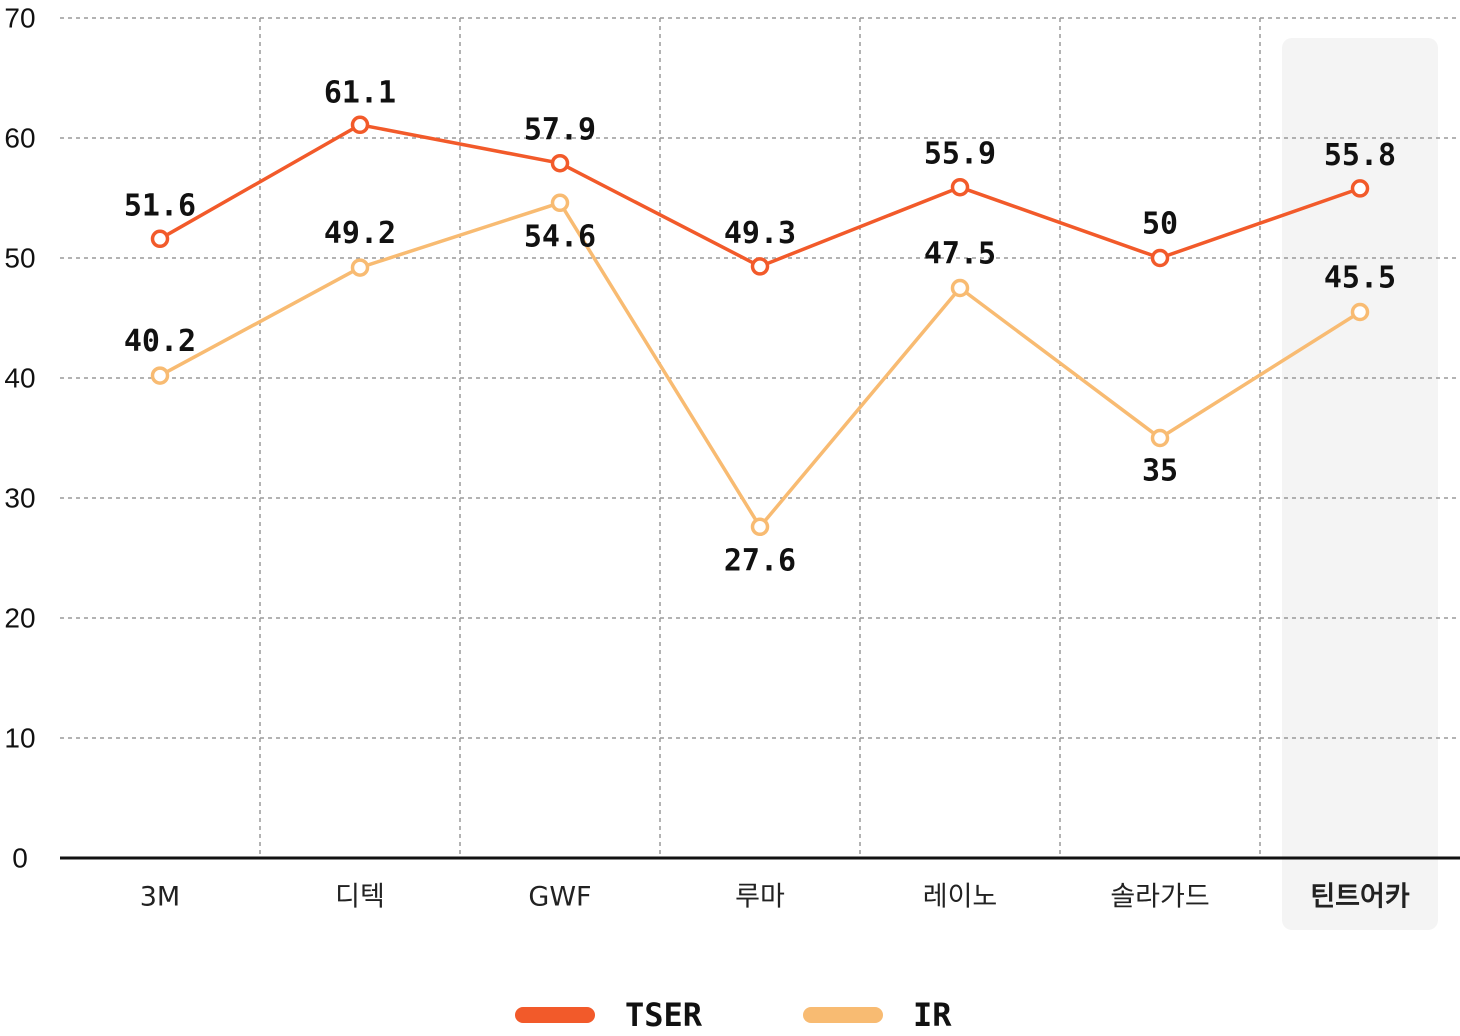 The width and height of the screenshot is (1460, 1036). Describe the element at coordinates (160, 897) in the screenshot. I see `x-tick-label: 3M` at that location.